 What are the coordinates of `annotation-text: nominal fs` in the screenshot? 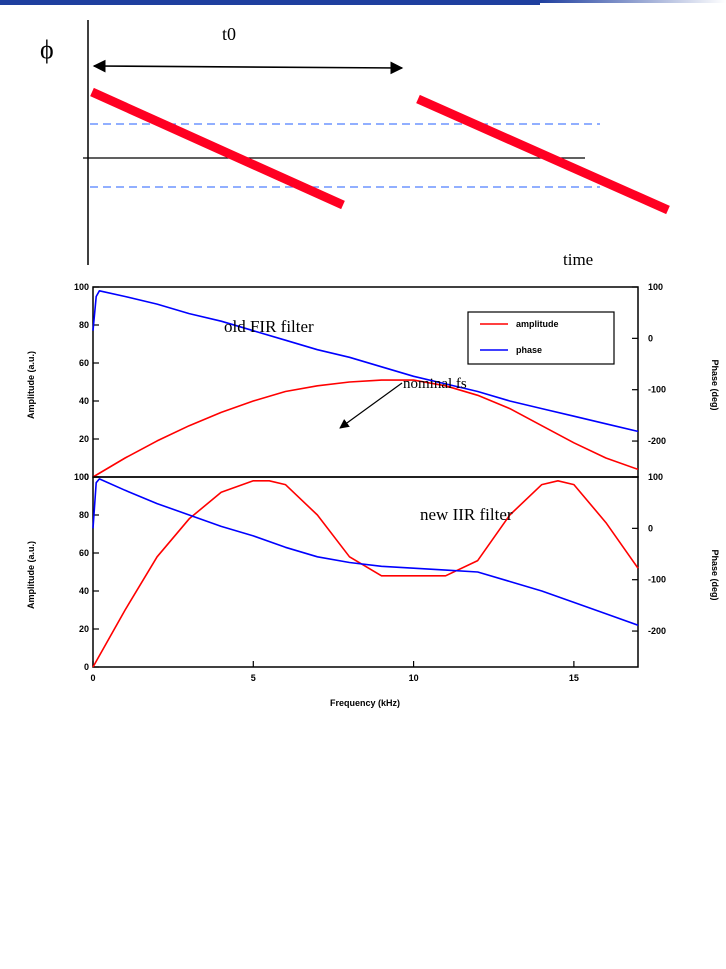 It's located at (435, 384).